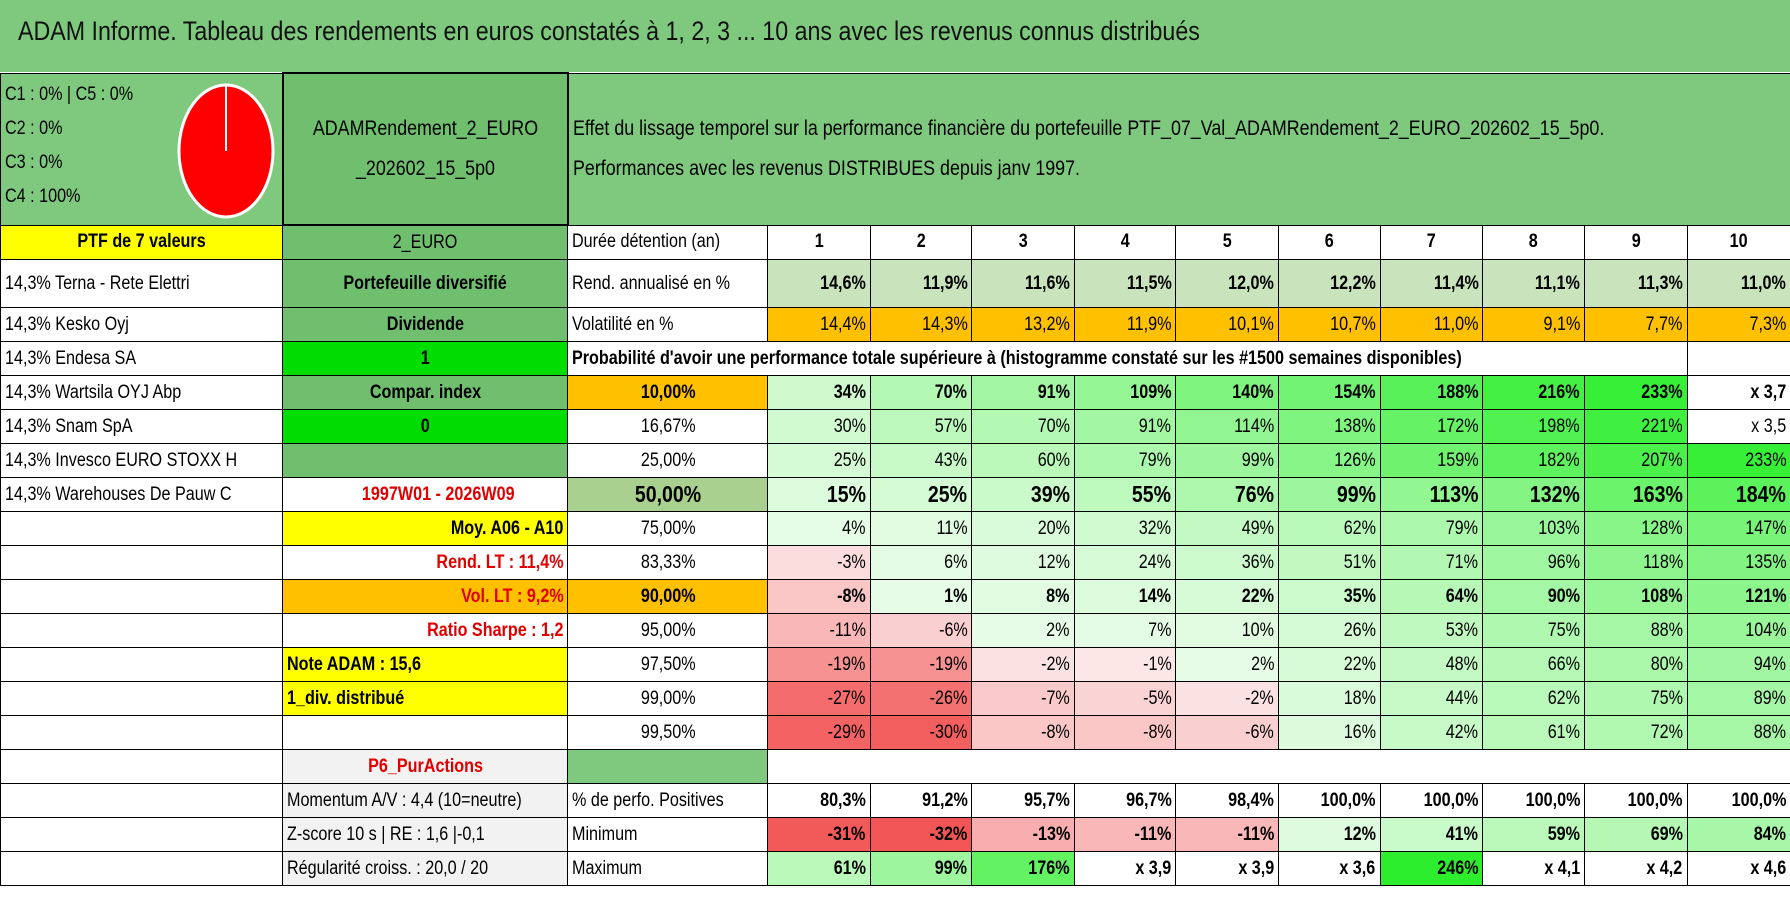 The height and width of the screenshot is (907, 1790). What do you see at coordinates (921, 562) in the screenshot?
I see `quantile-value: 6%` at bounding box center [921, 562].